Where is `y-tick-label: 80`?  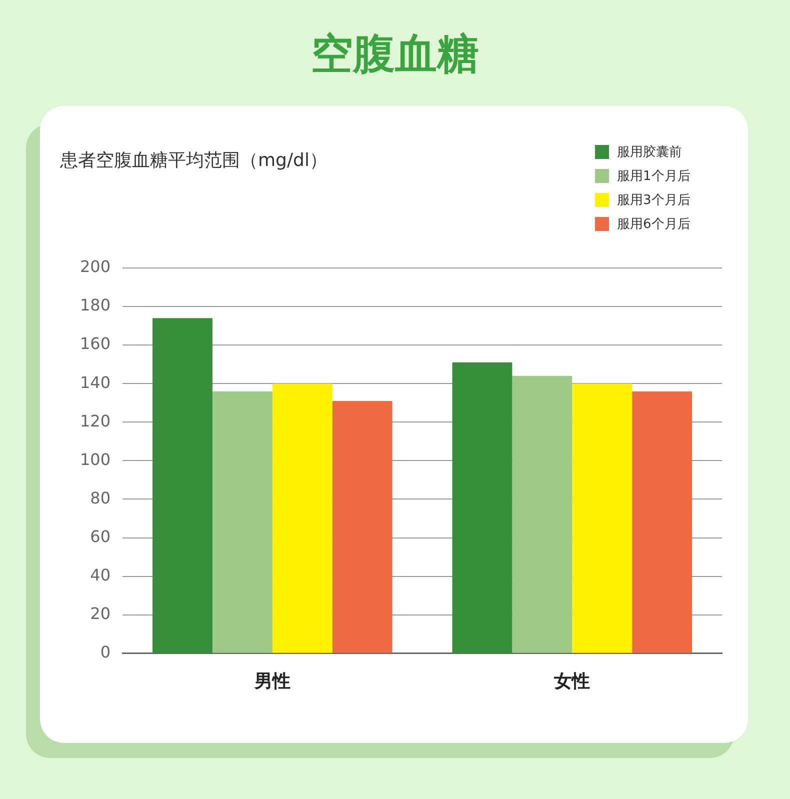
y-tick-label: 80 is located at coordinates (100, 498).